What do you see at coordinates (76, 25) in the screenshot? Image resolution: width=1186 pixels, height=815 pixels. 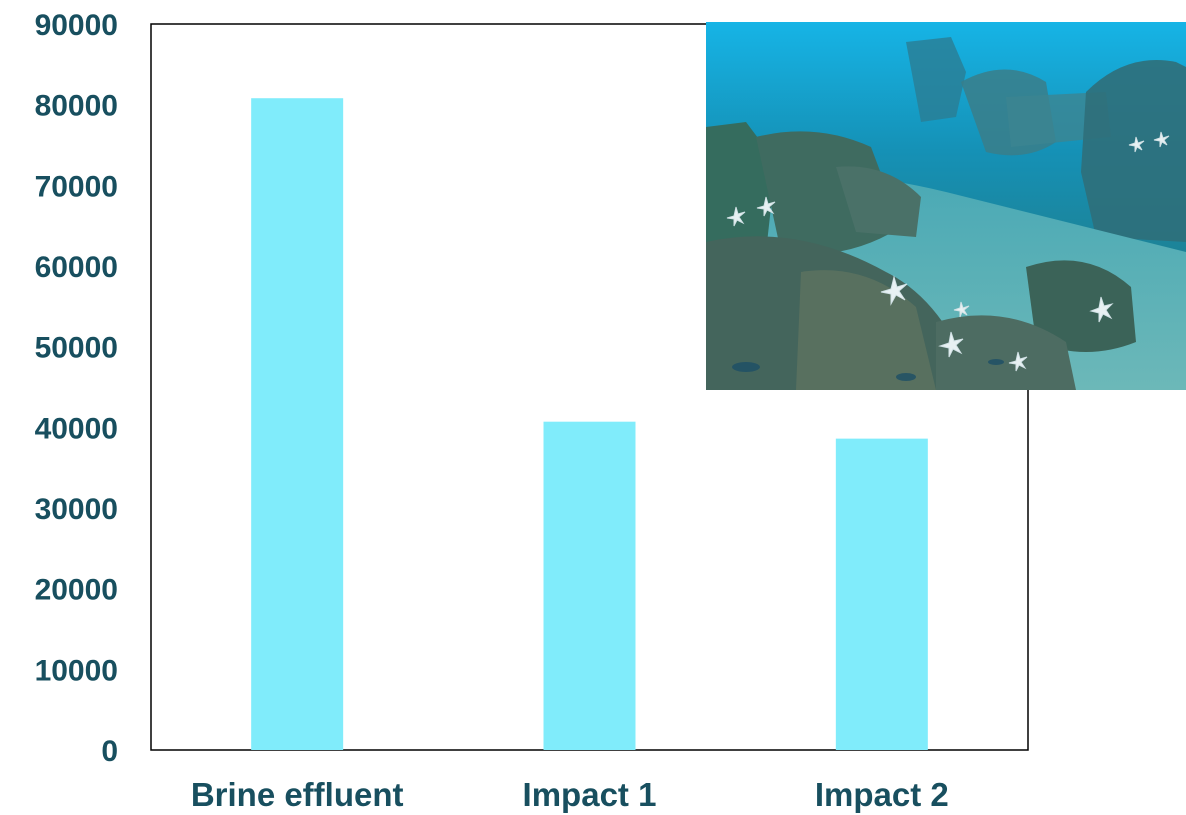 I see `y-tick-label: 90000` at bounding box center [76, 25].